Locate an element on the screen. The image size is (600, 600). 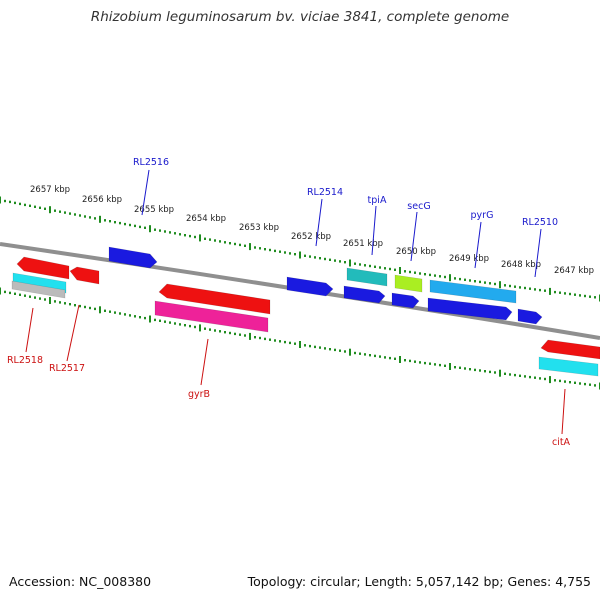
leader-secG is located at coordinates (414, 236).